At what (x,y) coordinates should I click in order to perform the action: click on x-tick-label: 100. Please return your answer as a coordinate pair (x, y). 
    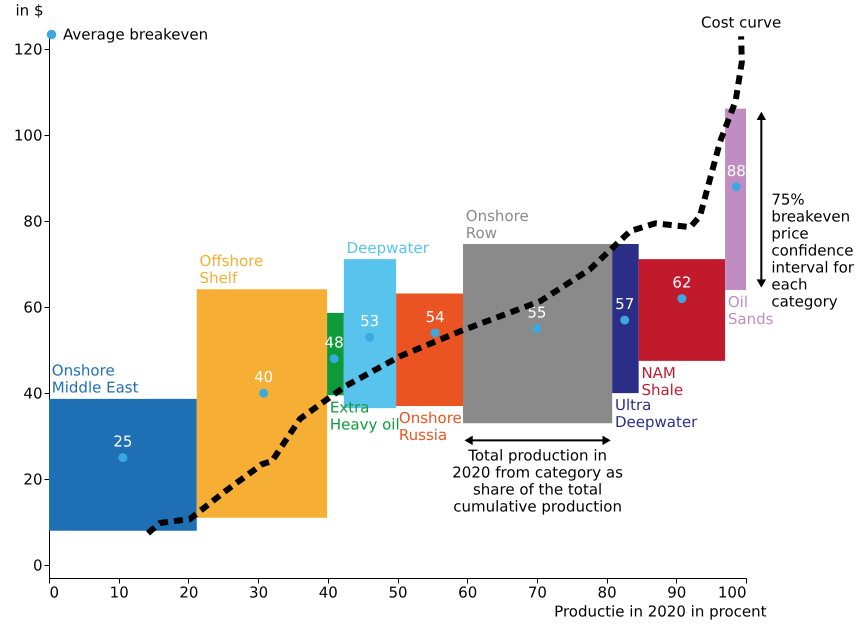
    Looking at the image, I should click on (732, 593).